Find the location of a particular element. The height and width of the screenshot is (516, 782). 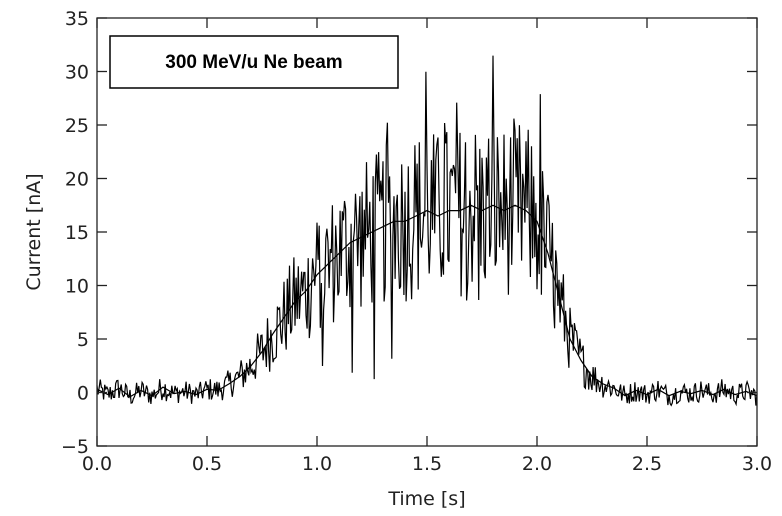

y-tick-label: 20 is located at coordinates (77, 180).